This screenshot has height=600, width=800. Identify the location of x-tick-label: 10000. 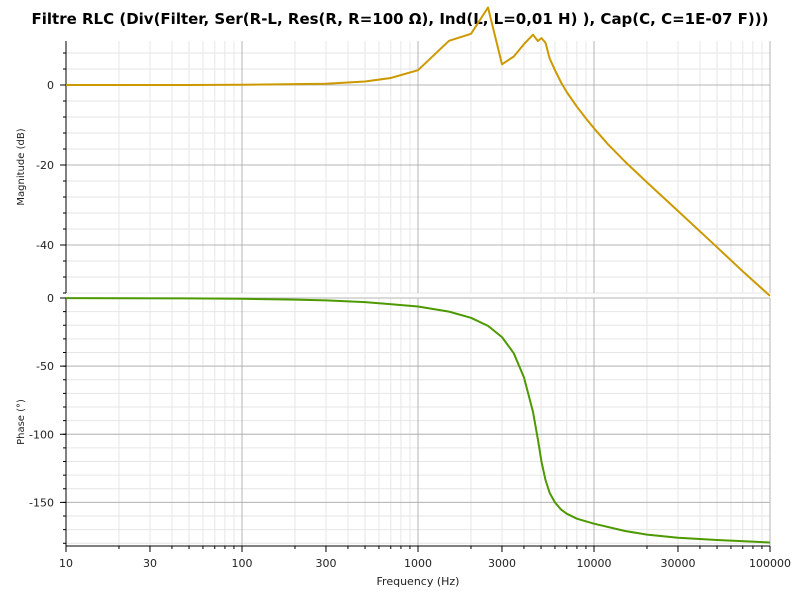
(594, 563).